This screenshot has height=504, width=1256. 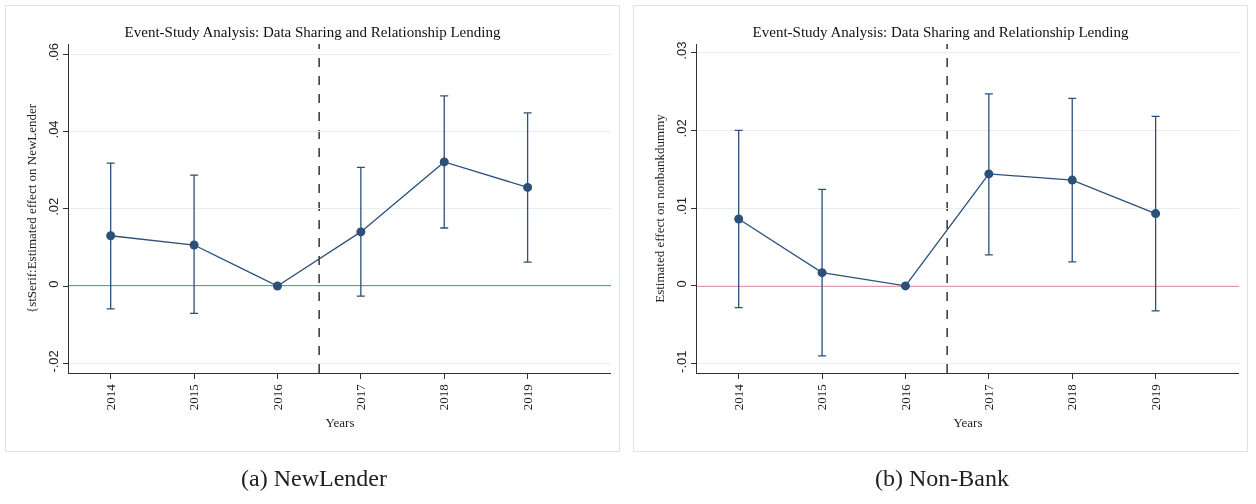 What do you see at coordinates (53, 52) in the screenshot?
I see `y-tick-label: .06` at bounding box center [53, 52].